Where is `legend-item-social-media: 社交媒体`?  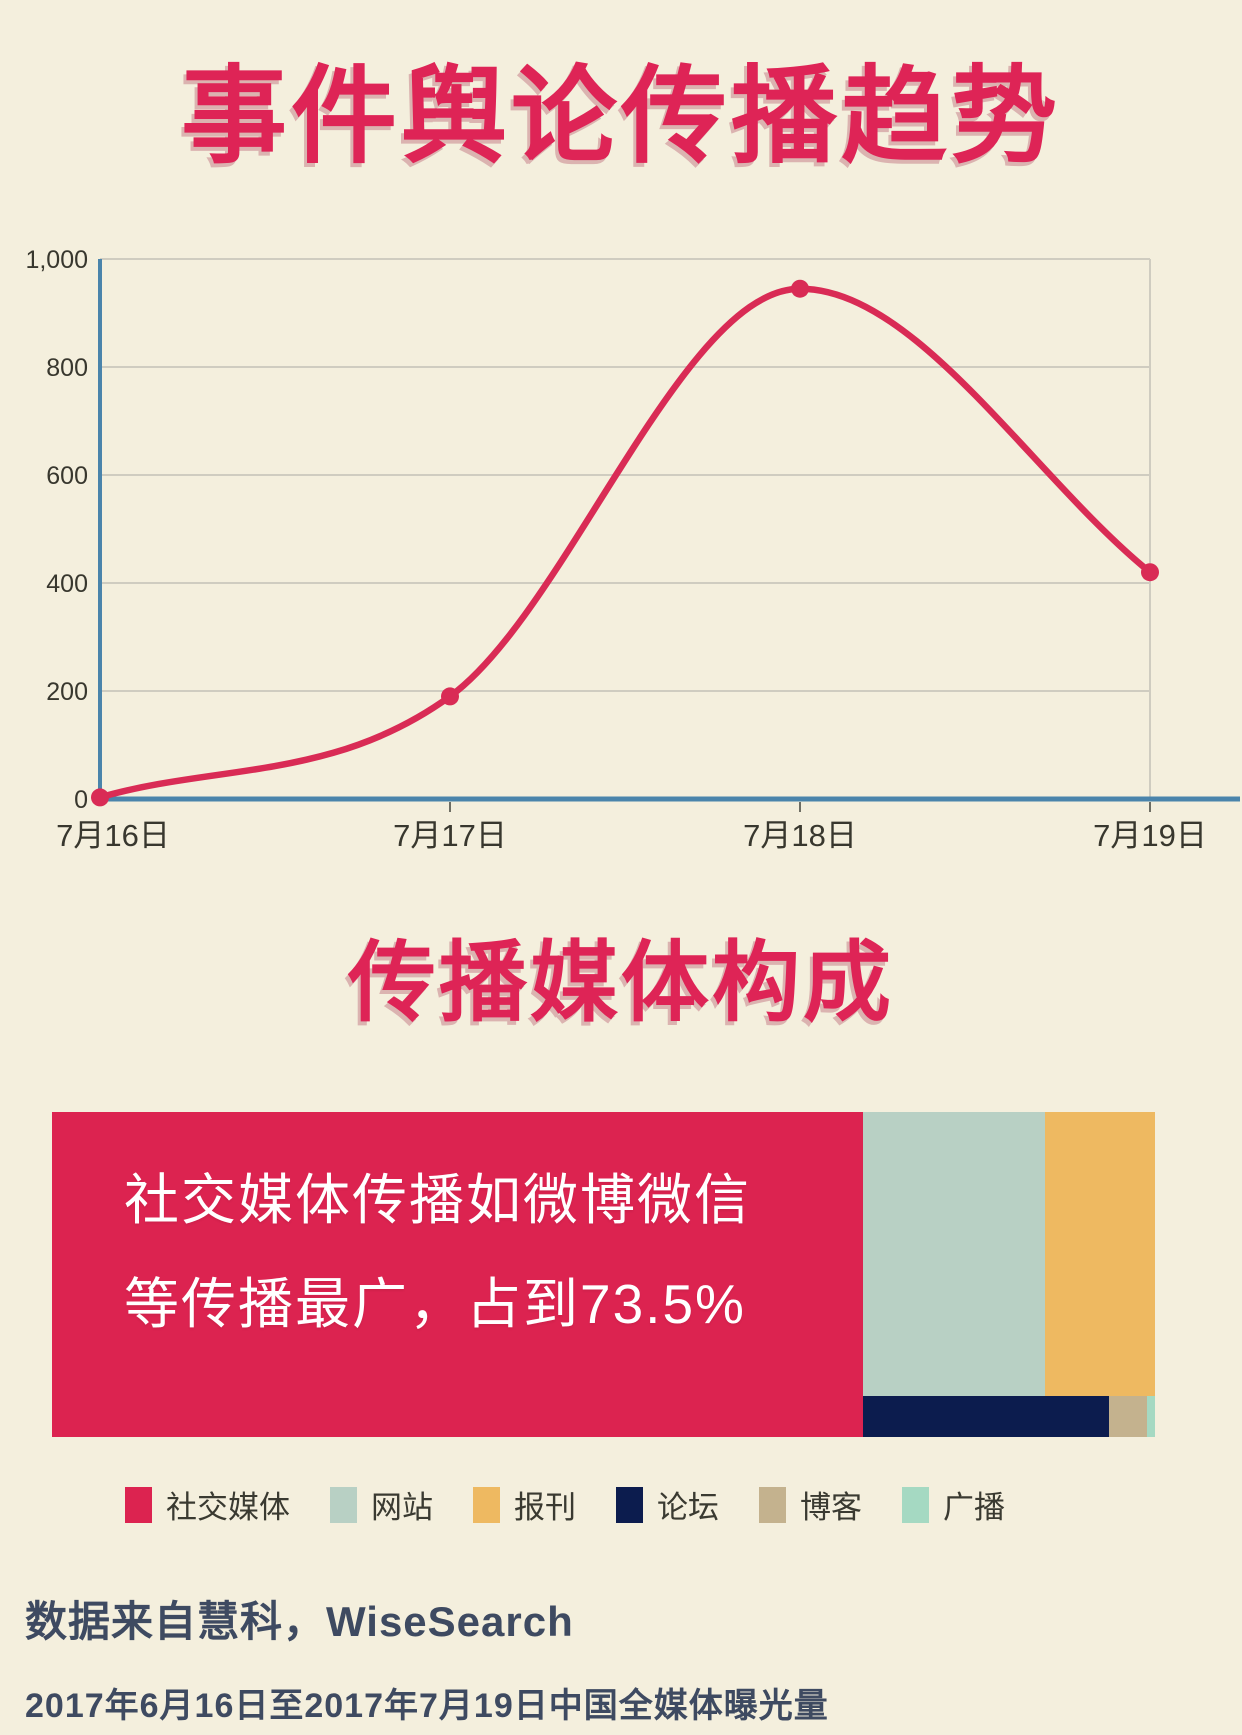
legend-item-social-media: 社交媒体 is located at coordinates (207, 1504).